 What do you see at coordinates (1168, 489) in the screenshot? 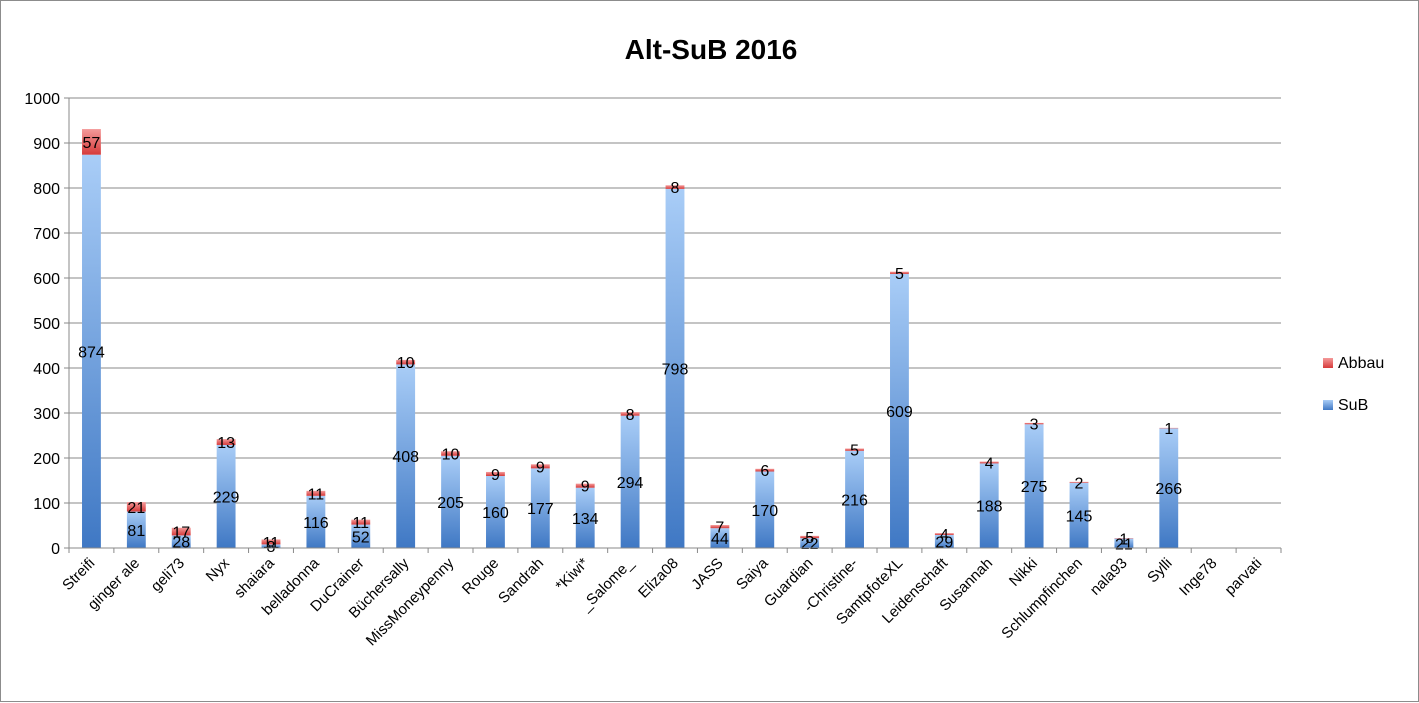
I see `data-label-sub: 266` at bounding box center [1168, 489].